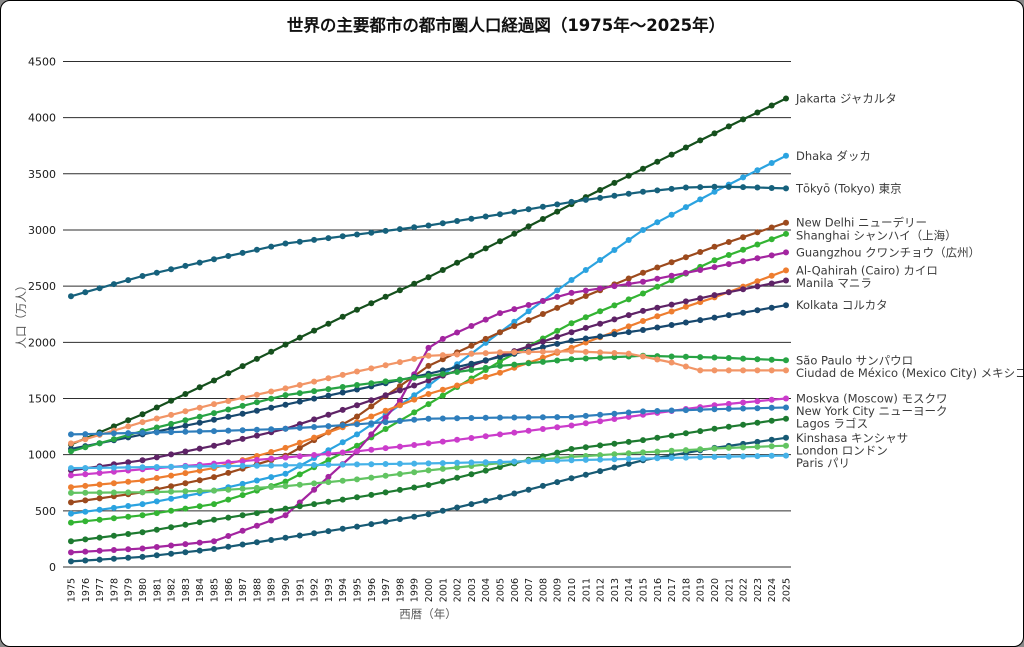  Describe the element at coordinates (848, 188) in the screenshot. I see `legend-label-tokyo: Tōkyō (Tokyo) 東京` at that location.